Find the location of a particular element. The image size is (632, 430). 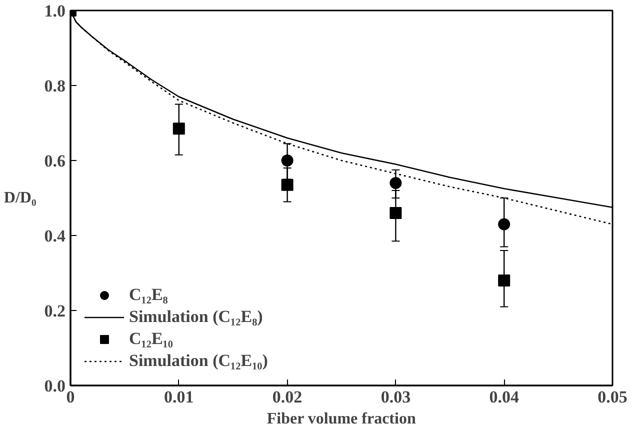

x-tick-label: 0.01 is located at coordinates (179, 397).